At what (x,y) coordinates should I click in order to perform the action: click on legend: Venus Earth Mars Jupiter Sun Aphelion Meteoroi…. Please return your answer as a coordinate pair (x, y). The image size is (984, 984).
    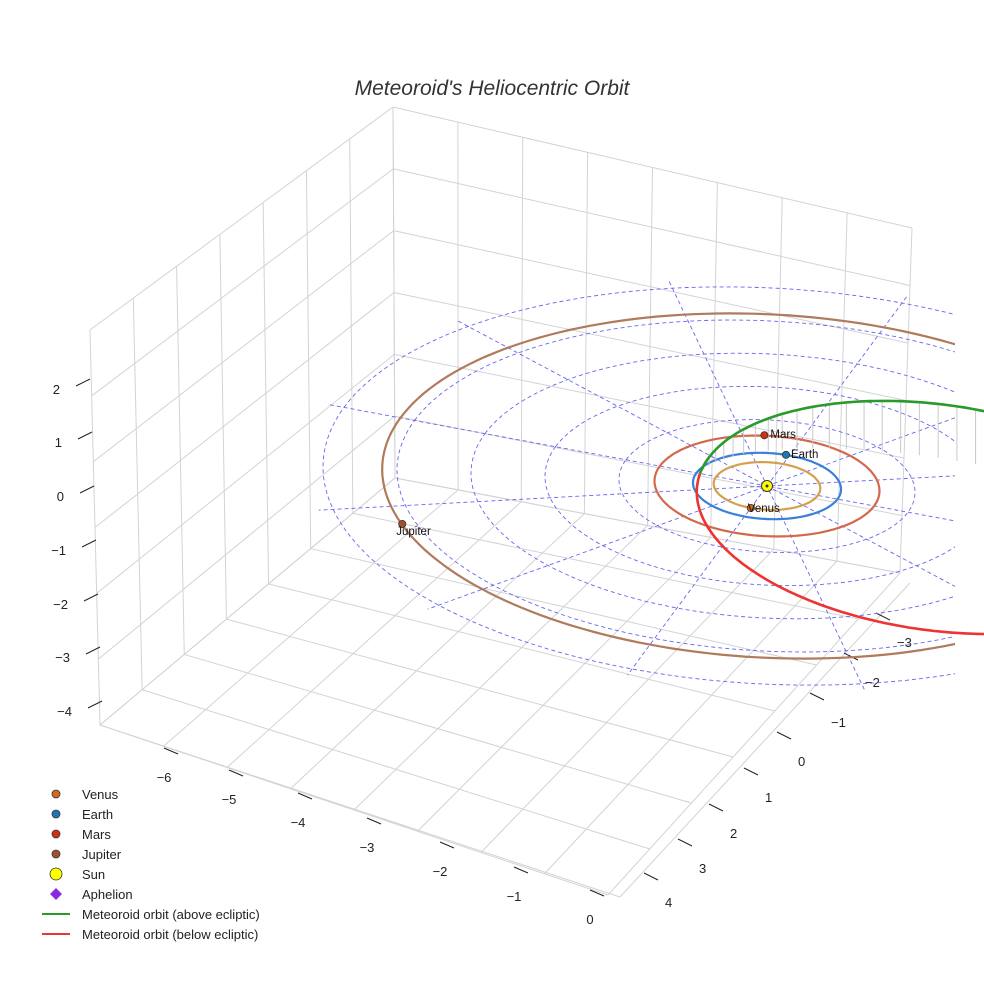
    Looking at the image, I should click on (151, 864).